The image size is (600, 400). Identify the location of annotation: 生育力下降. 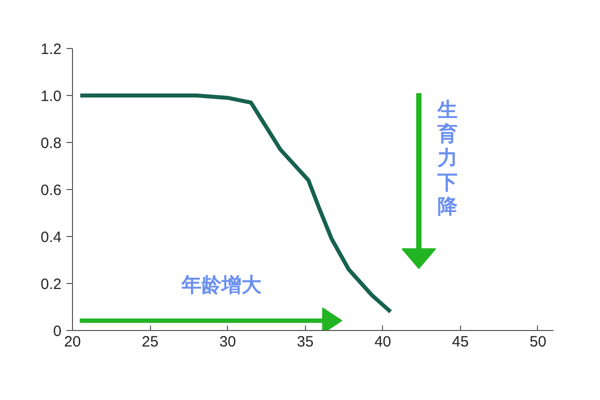
(447, 158).